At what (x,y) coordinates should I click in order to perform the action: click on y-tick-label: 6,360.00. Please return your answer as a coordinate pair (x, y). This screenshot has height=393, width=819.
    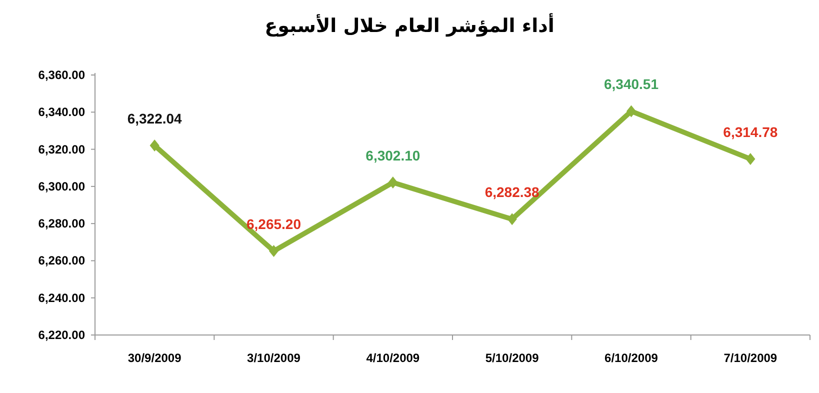
    Looking at the image, I should click on (62, 75).